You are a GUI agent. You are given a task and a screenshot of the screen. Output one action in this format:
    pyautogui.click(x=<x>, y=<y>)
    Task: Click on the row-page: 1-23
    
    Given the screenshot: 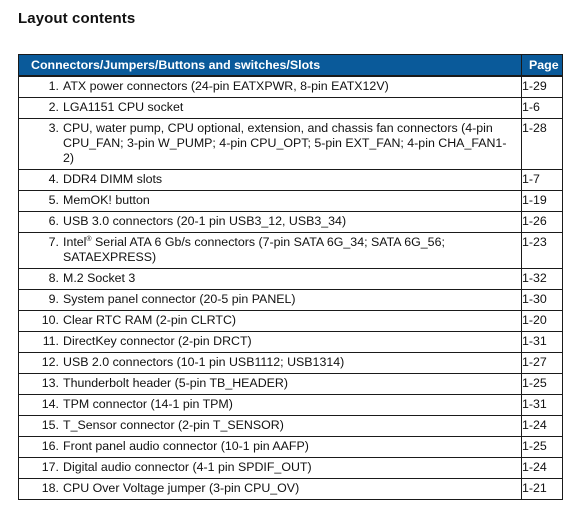 What is the action you would take?
    pyautogui.click(x=542, y=250)
    